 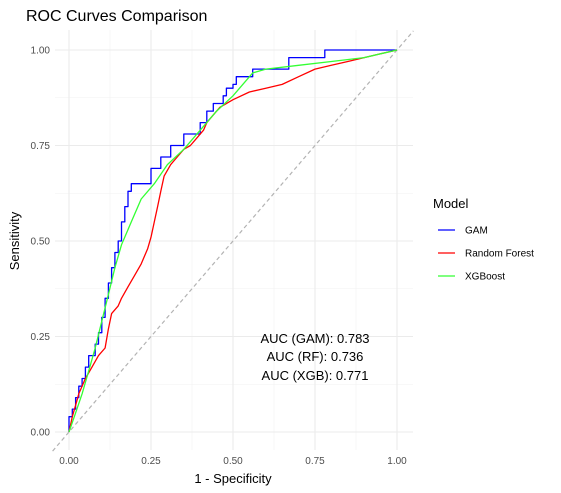 What do you see at coordinates (315, 461) in the screenshot?
I see `x-tick-label: 0.75` at bounding box center [315, 461].